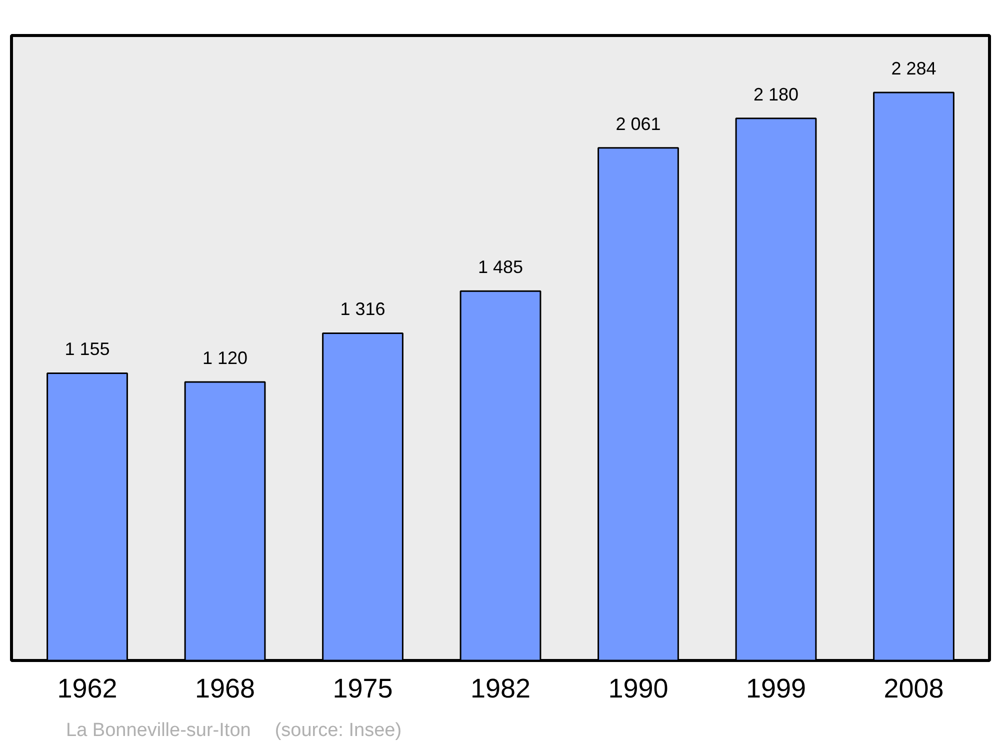 The width and height of the screenshot is (1000, 747). Describe the element at coordinates (225, 689) in the screenshot. I see `x-tick-label: 1968` at that location.